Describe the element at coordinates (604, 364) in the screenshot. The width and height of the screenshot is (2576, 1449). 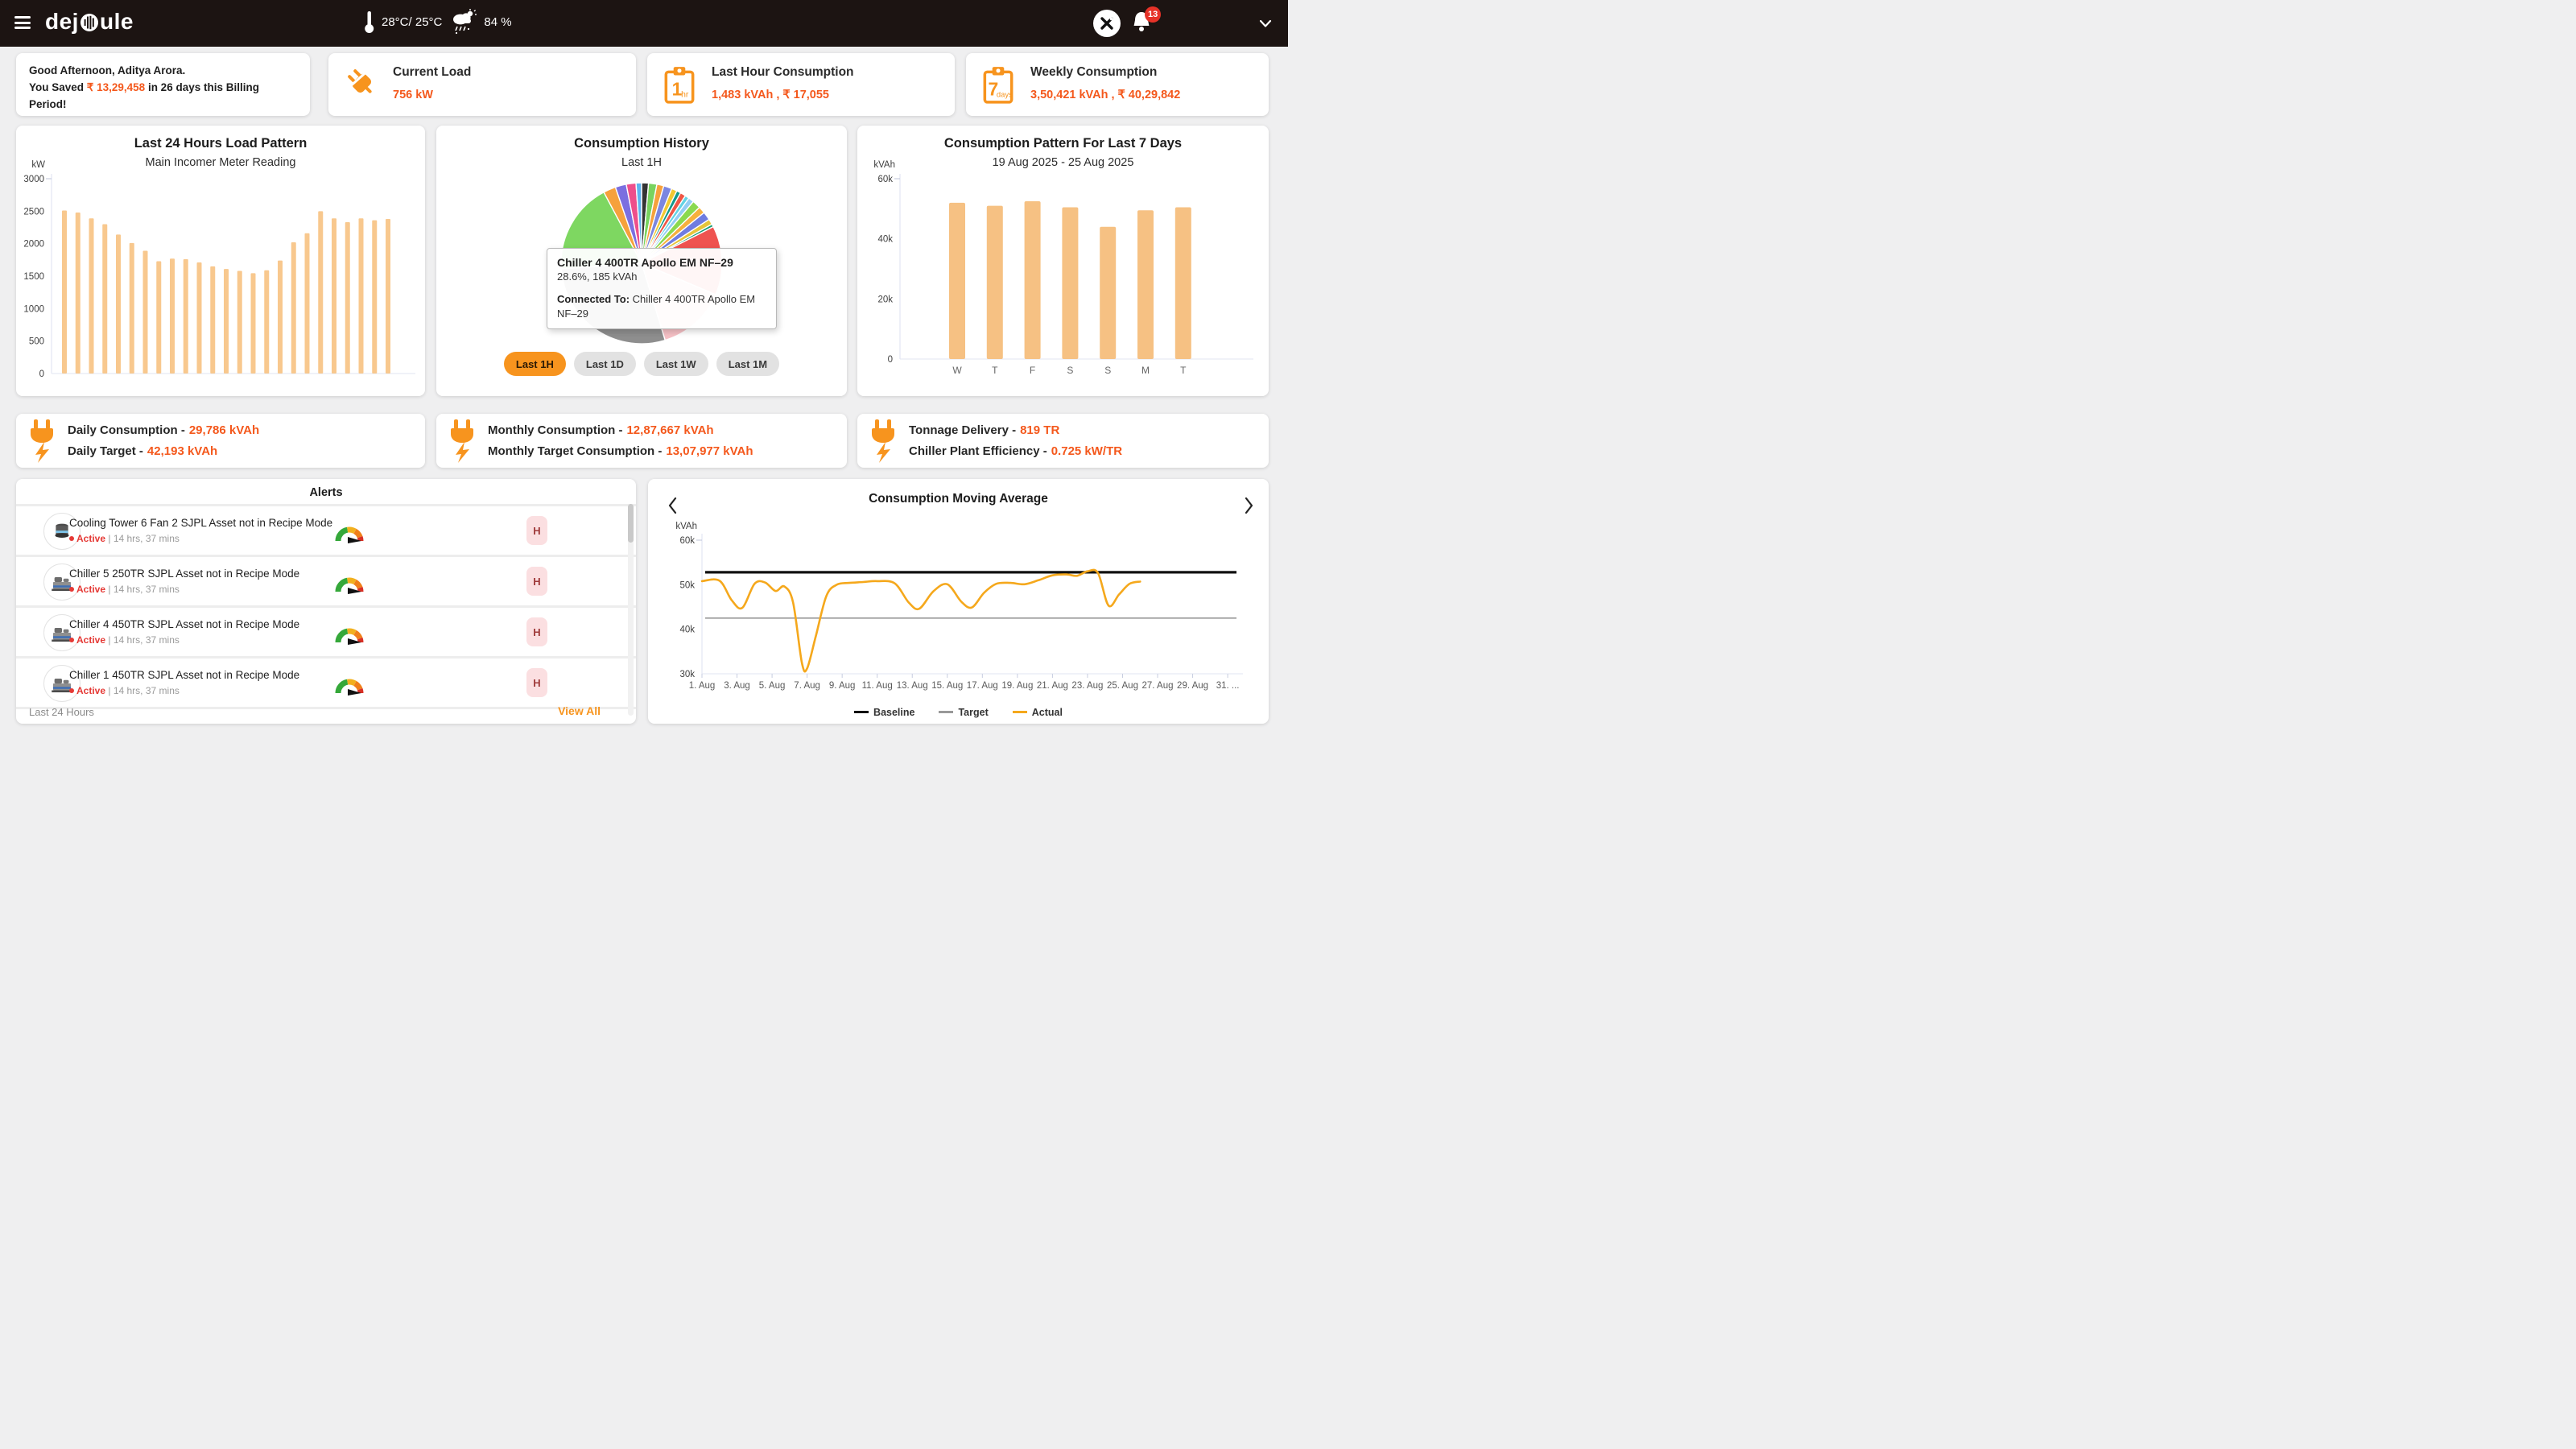
I see `range-button-last-1d: Last 1D` at that location.